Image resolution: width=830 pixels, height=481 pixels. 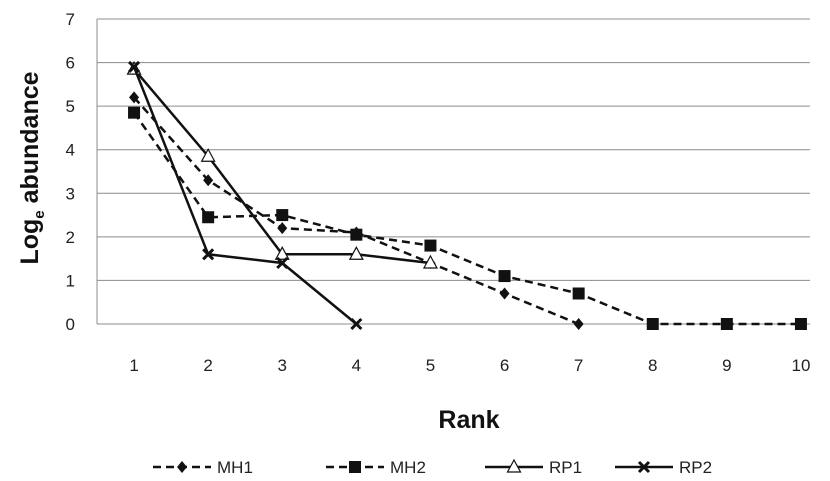 What do you see at coordinates (652, 365) in the screenshot?
I see `x-tick-label: 8` at bounding box center [652, 365].